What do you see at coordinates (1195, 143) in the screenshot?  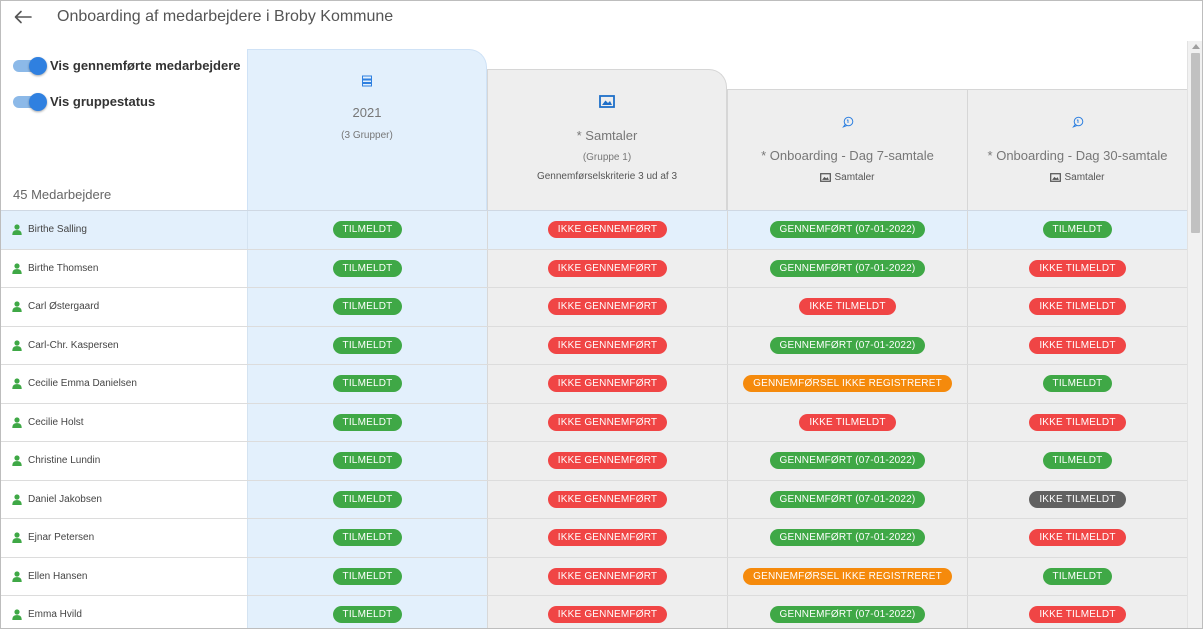 I see `scroll-thumb` at bounding box center [1195, 143].